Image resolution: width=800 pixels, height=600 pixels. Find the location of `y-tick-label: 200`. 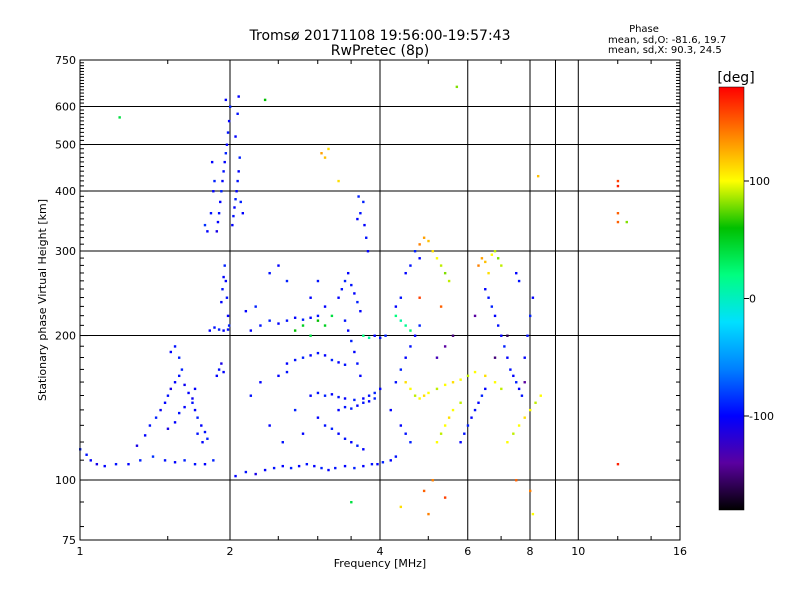

y-tick-label: 200 is located at coordinates (65, 336).